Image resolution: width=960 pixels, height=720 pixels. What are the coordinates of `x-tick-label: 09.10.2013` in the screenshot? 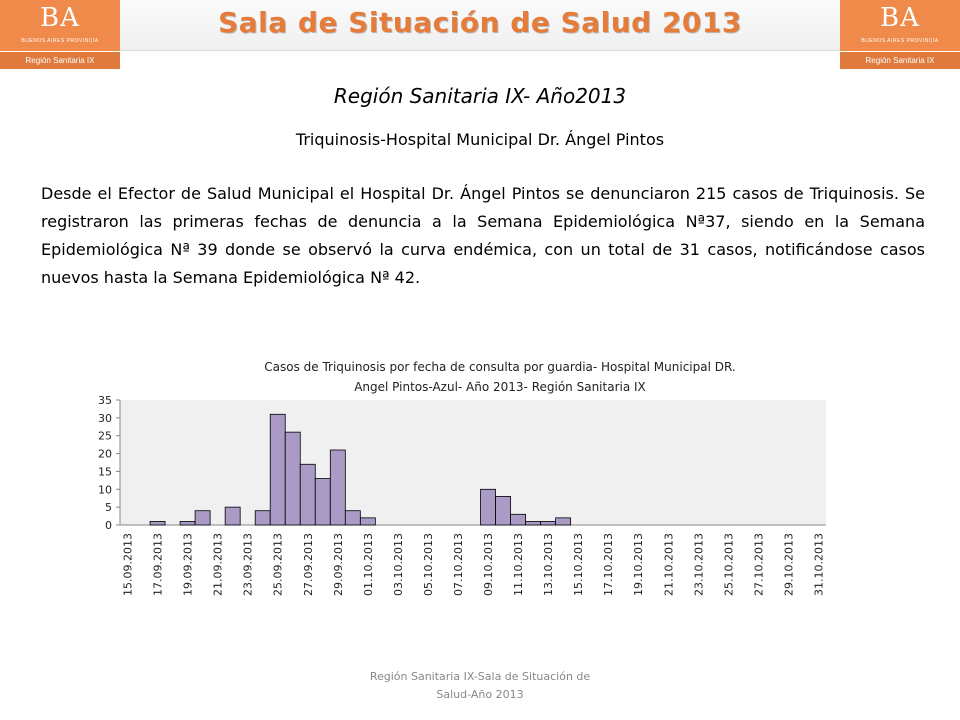 It's located at (488, 564).